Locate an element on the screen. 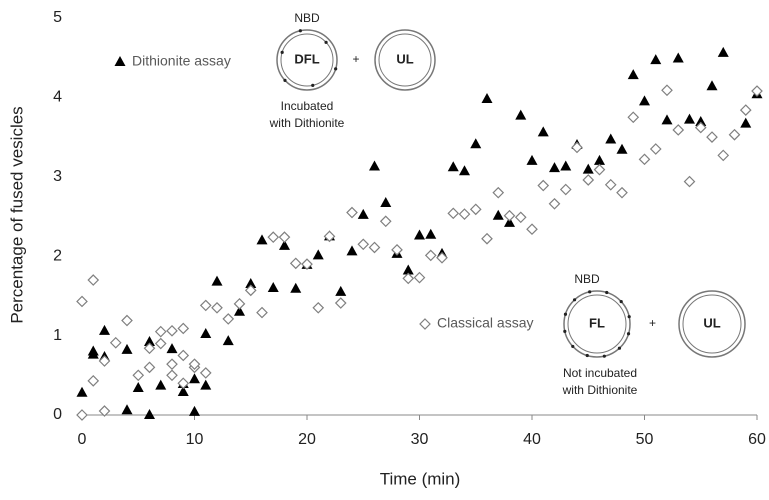  vesicle-inner is located at coordinates (597, 324).